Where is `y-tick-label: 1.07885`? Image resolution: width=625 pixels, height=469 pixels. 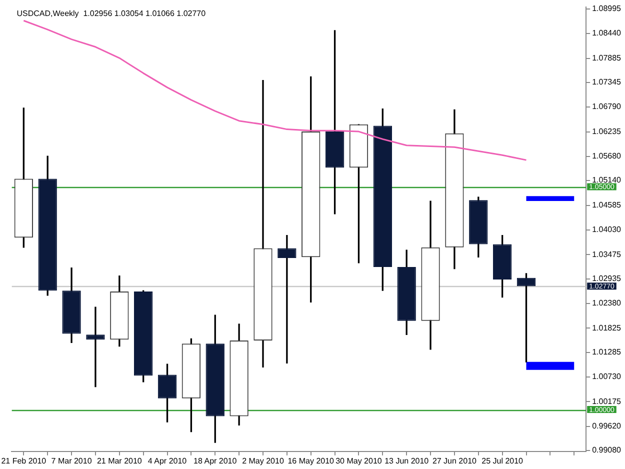 y-tick-label: 1.07885 is located at coordinates (607, 57).